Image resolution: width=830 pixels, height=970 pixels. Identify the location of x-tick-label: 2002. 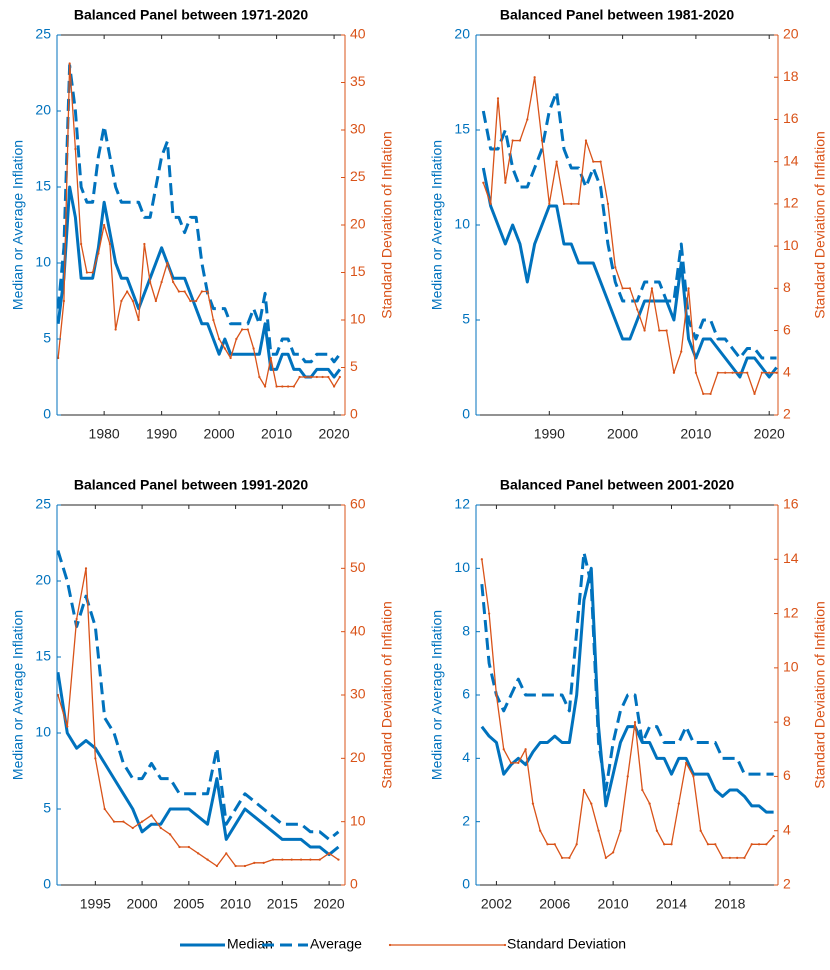
(496, 904).